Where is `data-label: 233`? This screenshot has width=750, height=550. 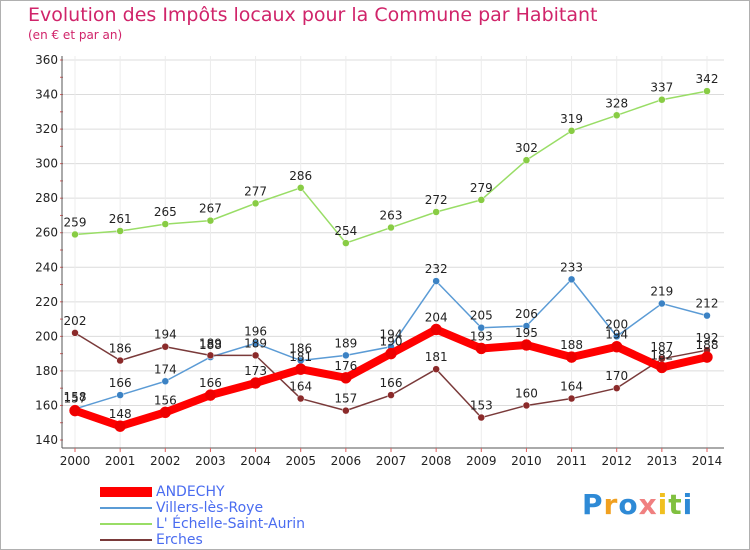
data-label: 233 is located at coordinates (571, 267).